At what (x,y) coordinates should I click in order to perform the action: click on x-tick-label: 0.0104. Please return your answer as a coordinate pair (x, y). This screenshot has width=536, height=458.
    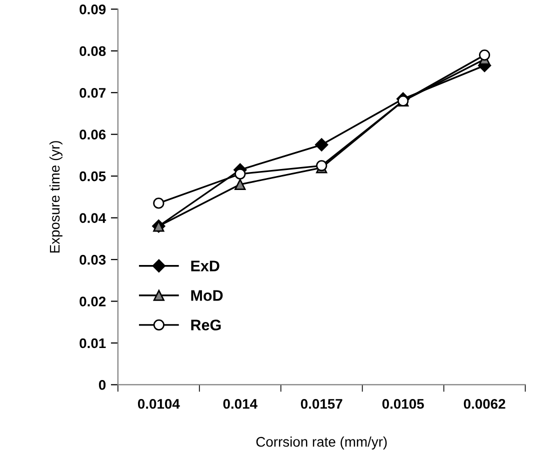
    Looking at the image, I should click on (159, 403).